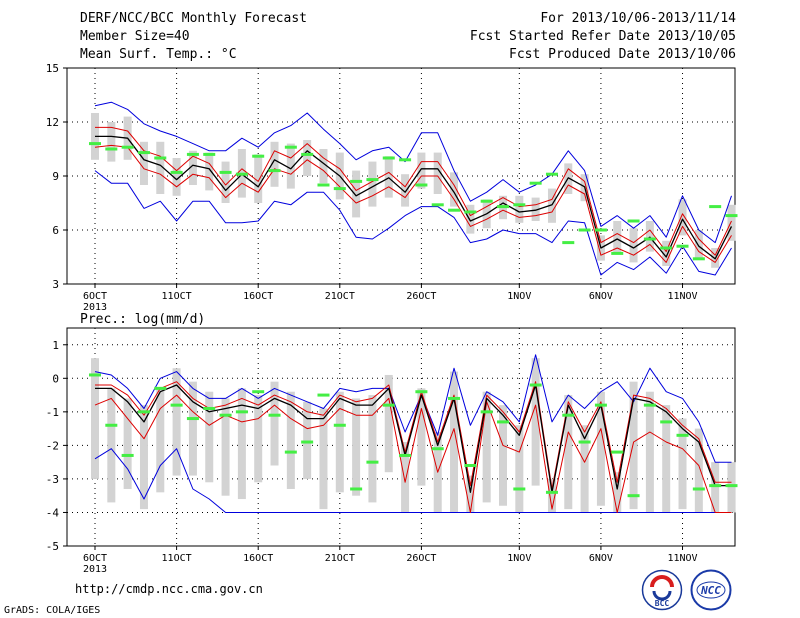 The image size is (800, 618). I want to click on precipitation-xtick-label: 26OCT, so click(421, 558).